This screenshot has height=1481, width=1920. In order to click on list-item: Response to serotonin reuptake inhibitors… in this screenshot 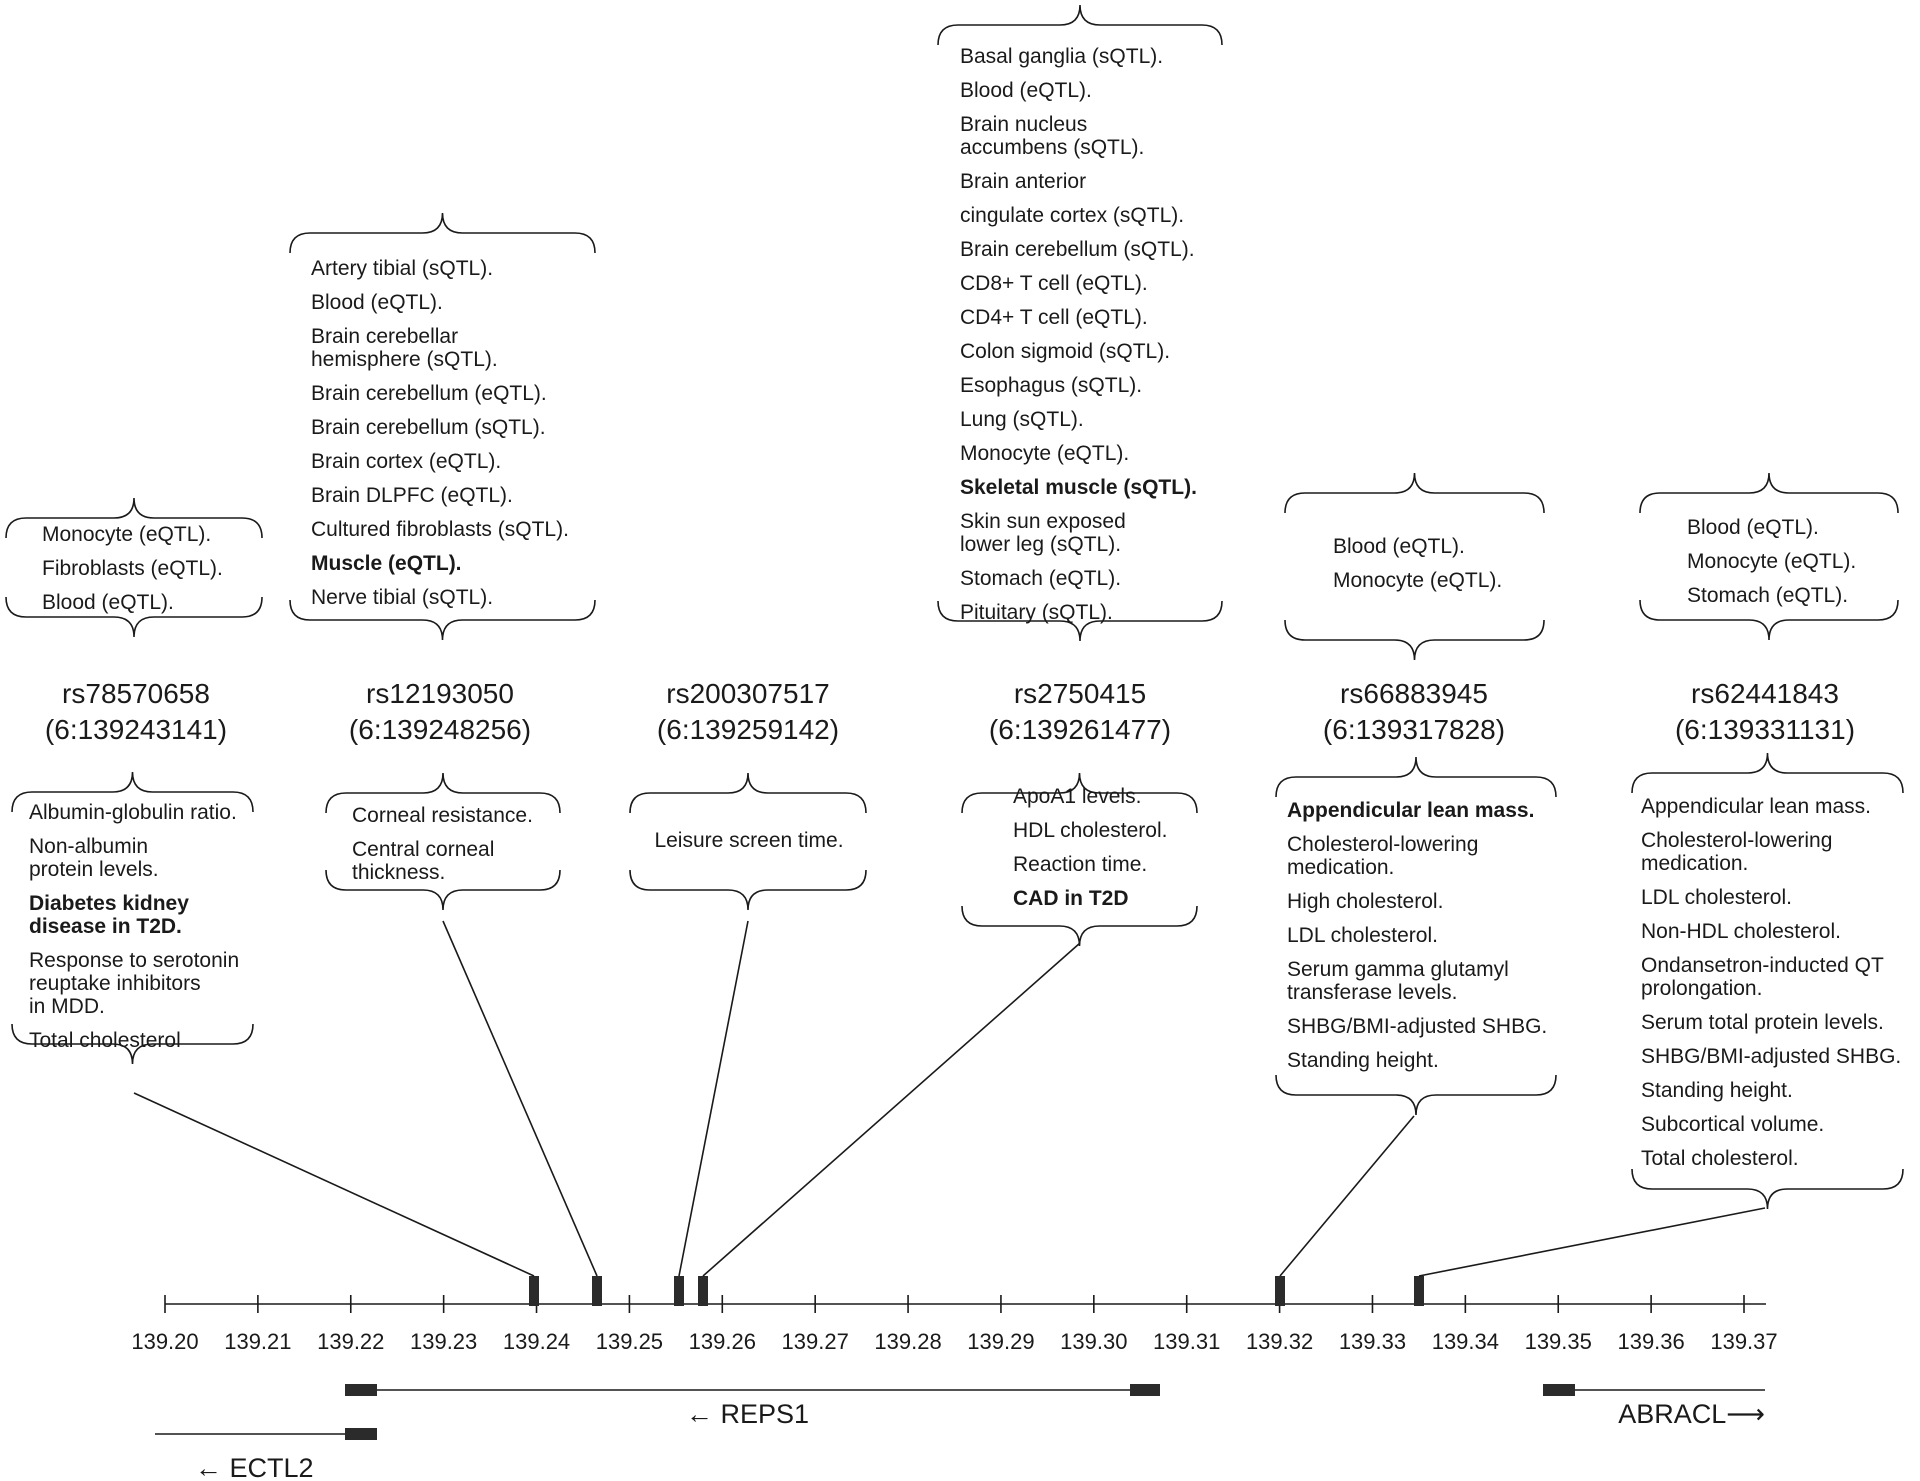, I will do `click(134, 983)`.